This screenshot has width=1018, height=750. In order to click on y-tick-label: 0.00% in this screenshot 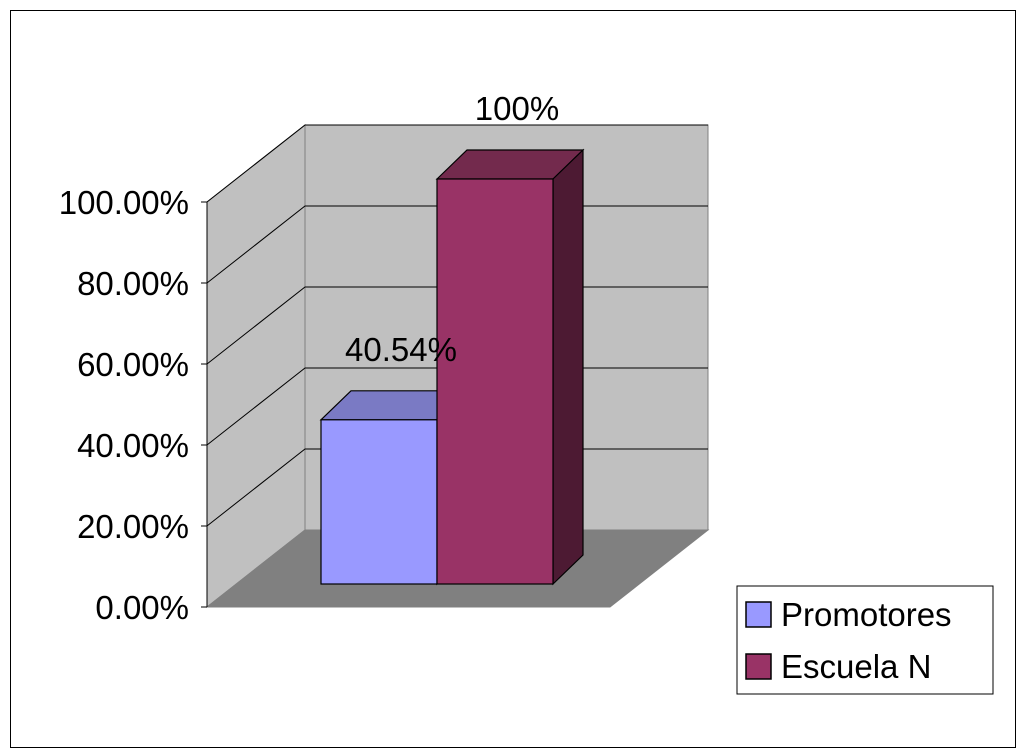, I will do `click(142, 607)`.